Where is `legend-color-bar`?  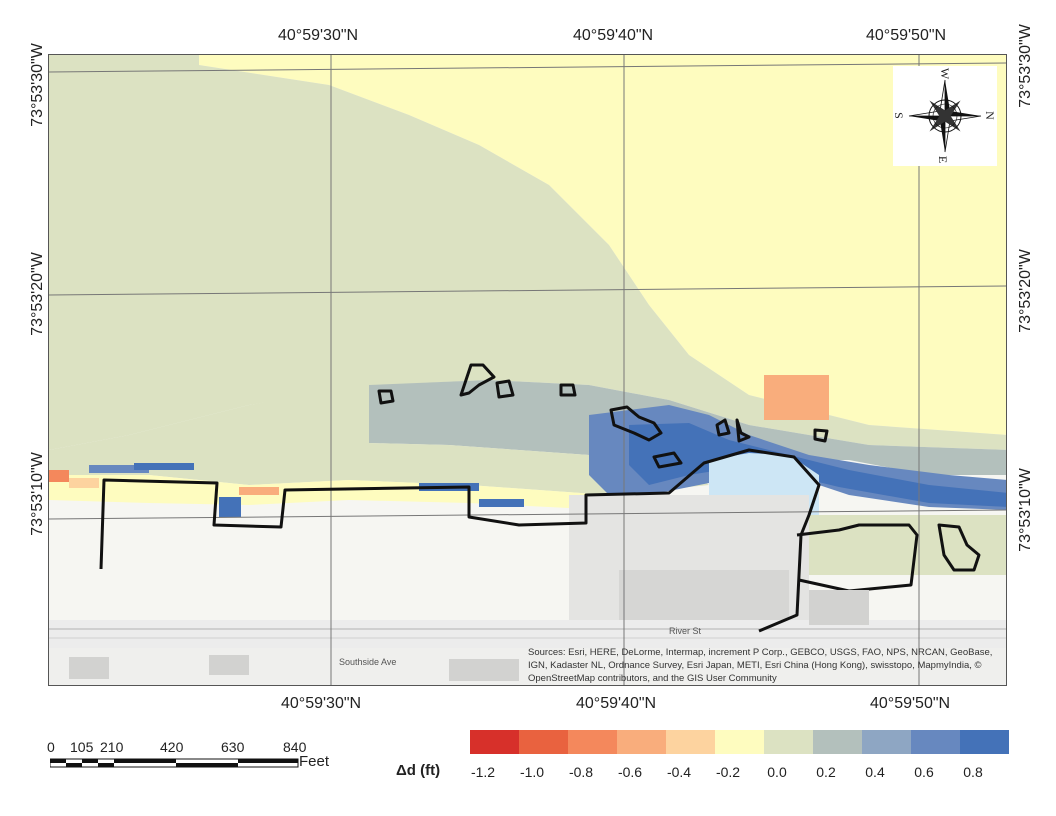
legend-color-bar is located at coordinates (739, 742).